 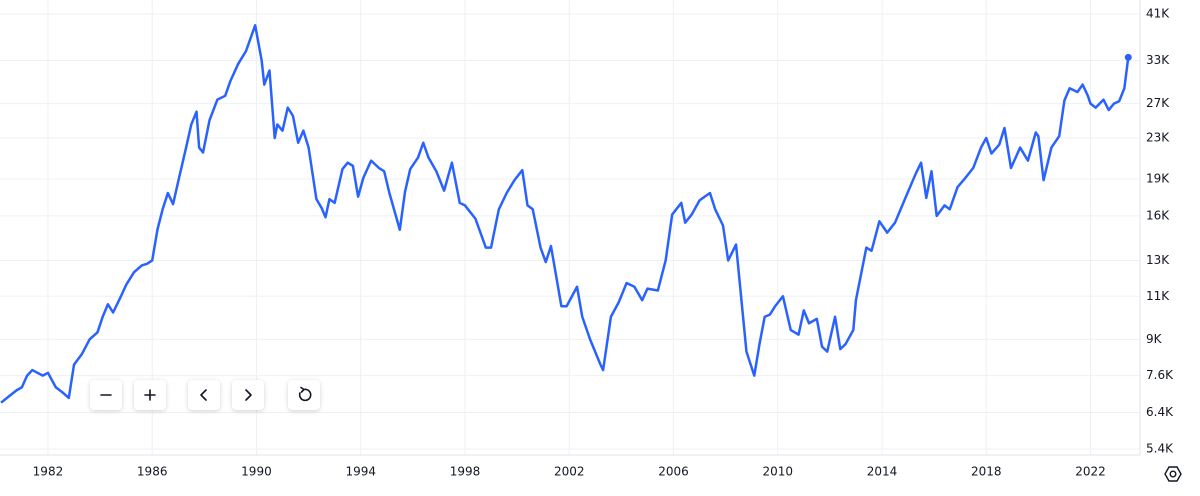 What do you see at coordinates (1160, 448) in the screenshot?
I see `y-tick-label: 5.4K` at bounding box center [1160, 448].